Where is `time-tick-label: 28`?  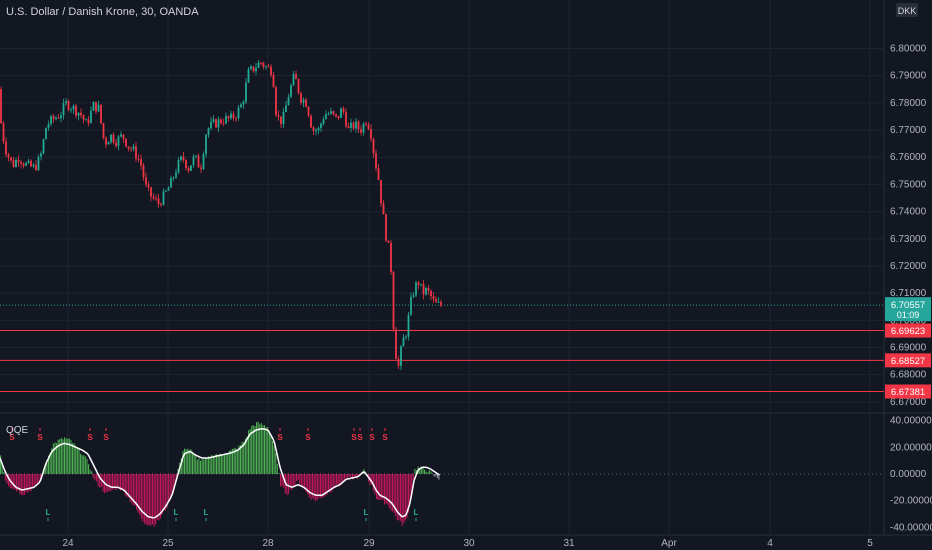 time-tick-label: 28 is located at coordinates (268, 543).